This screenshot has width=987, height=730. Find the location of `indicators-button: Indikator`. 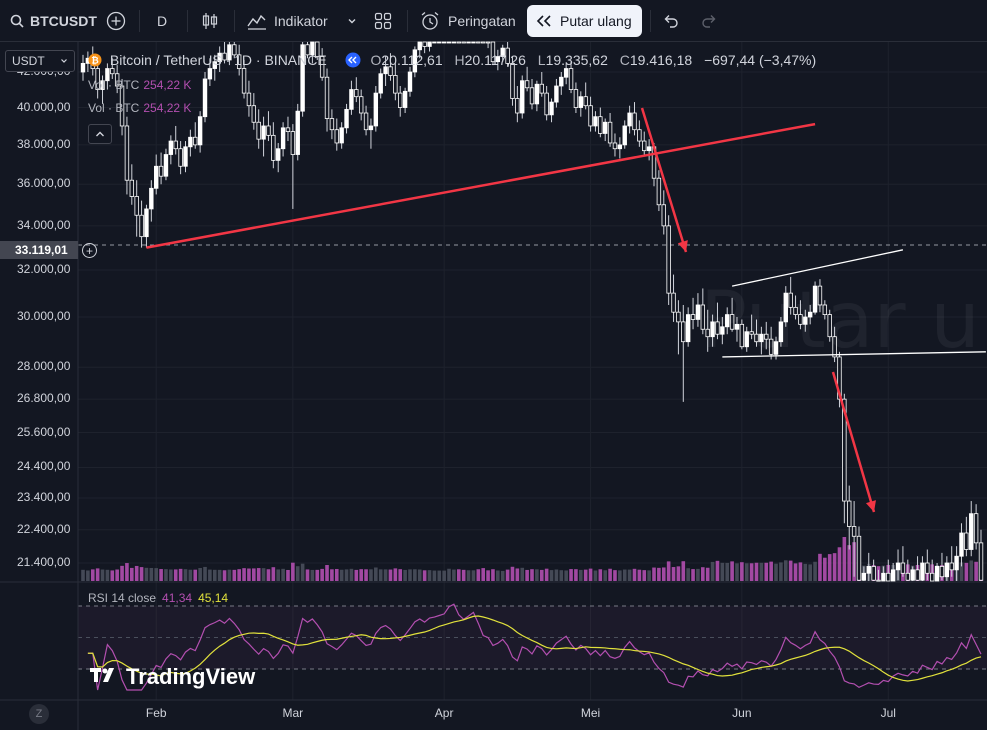

indicators-button: Indikator is located at coordinates (291, 21).